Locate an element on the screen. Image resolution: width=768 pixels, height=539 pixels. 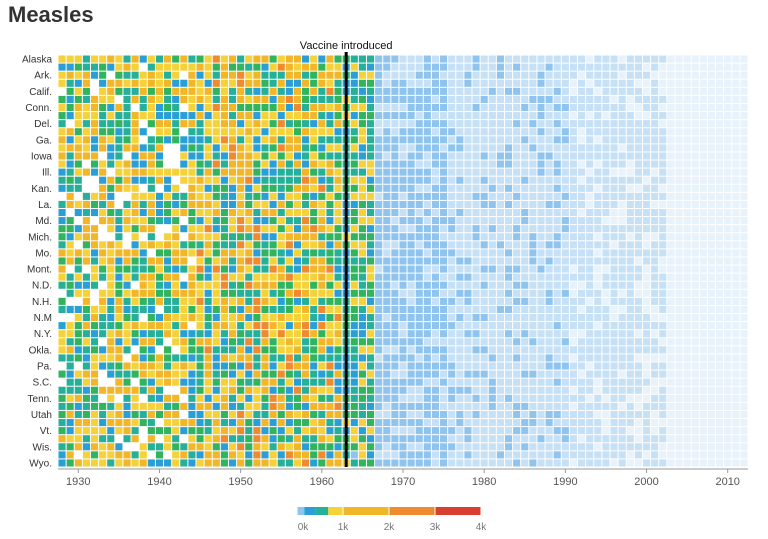
state-label: Calif. is located at coordinates (40, 92).